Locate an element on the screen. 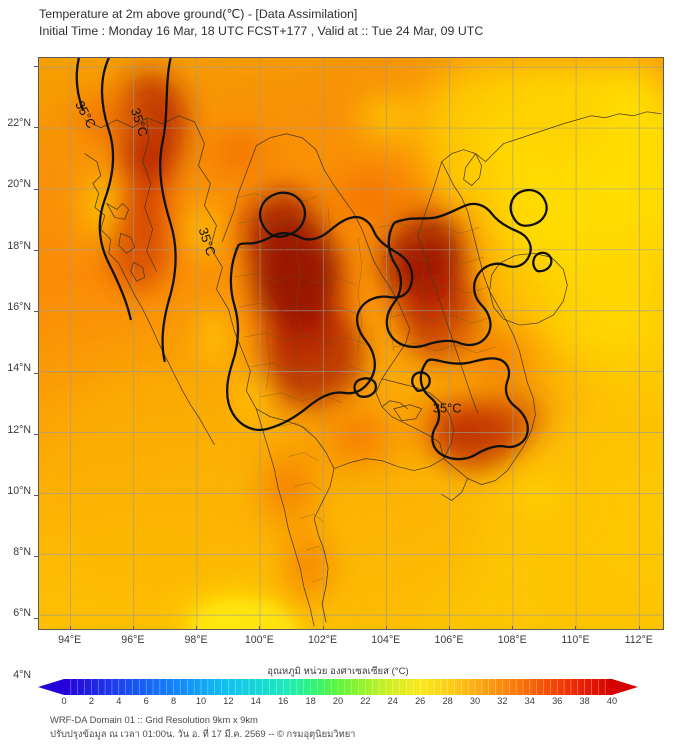 The image size is (676, 756). x-axis-tick-98: 98°E is located at coordinates (196, 640).